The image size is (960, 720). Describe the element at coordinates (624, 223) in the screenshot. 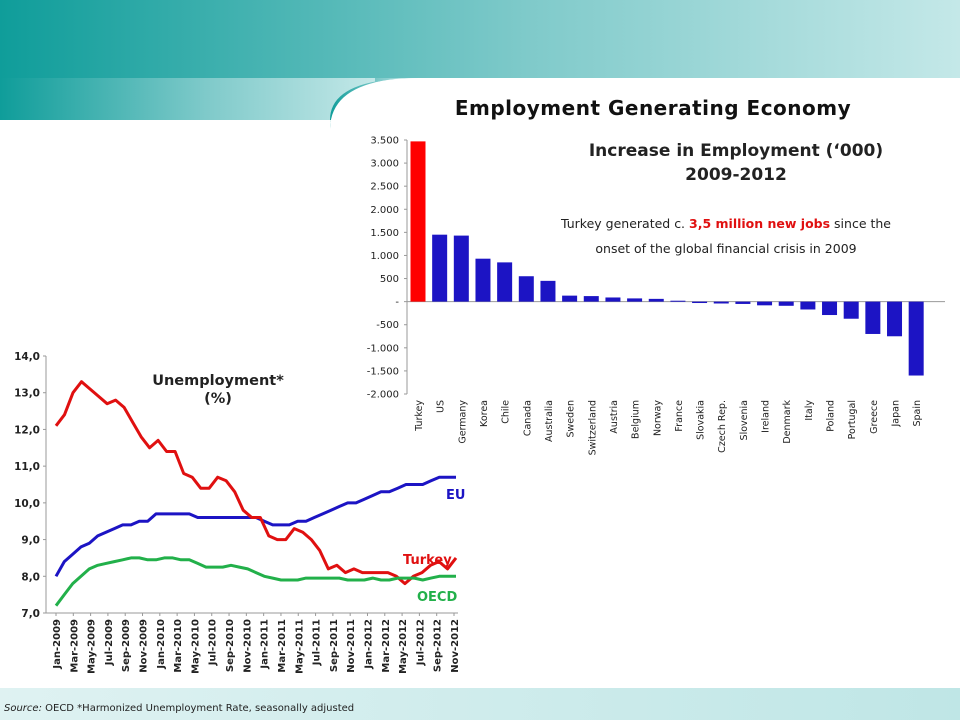

I see `annotation-pre: Turkey generated c.` at that location.